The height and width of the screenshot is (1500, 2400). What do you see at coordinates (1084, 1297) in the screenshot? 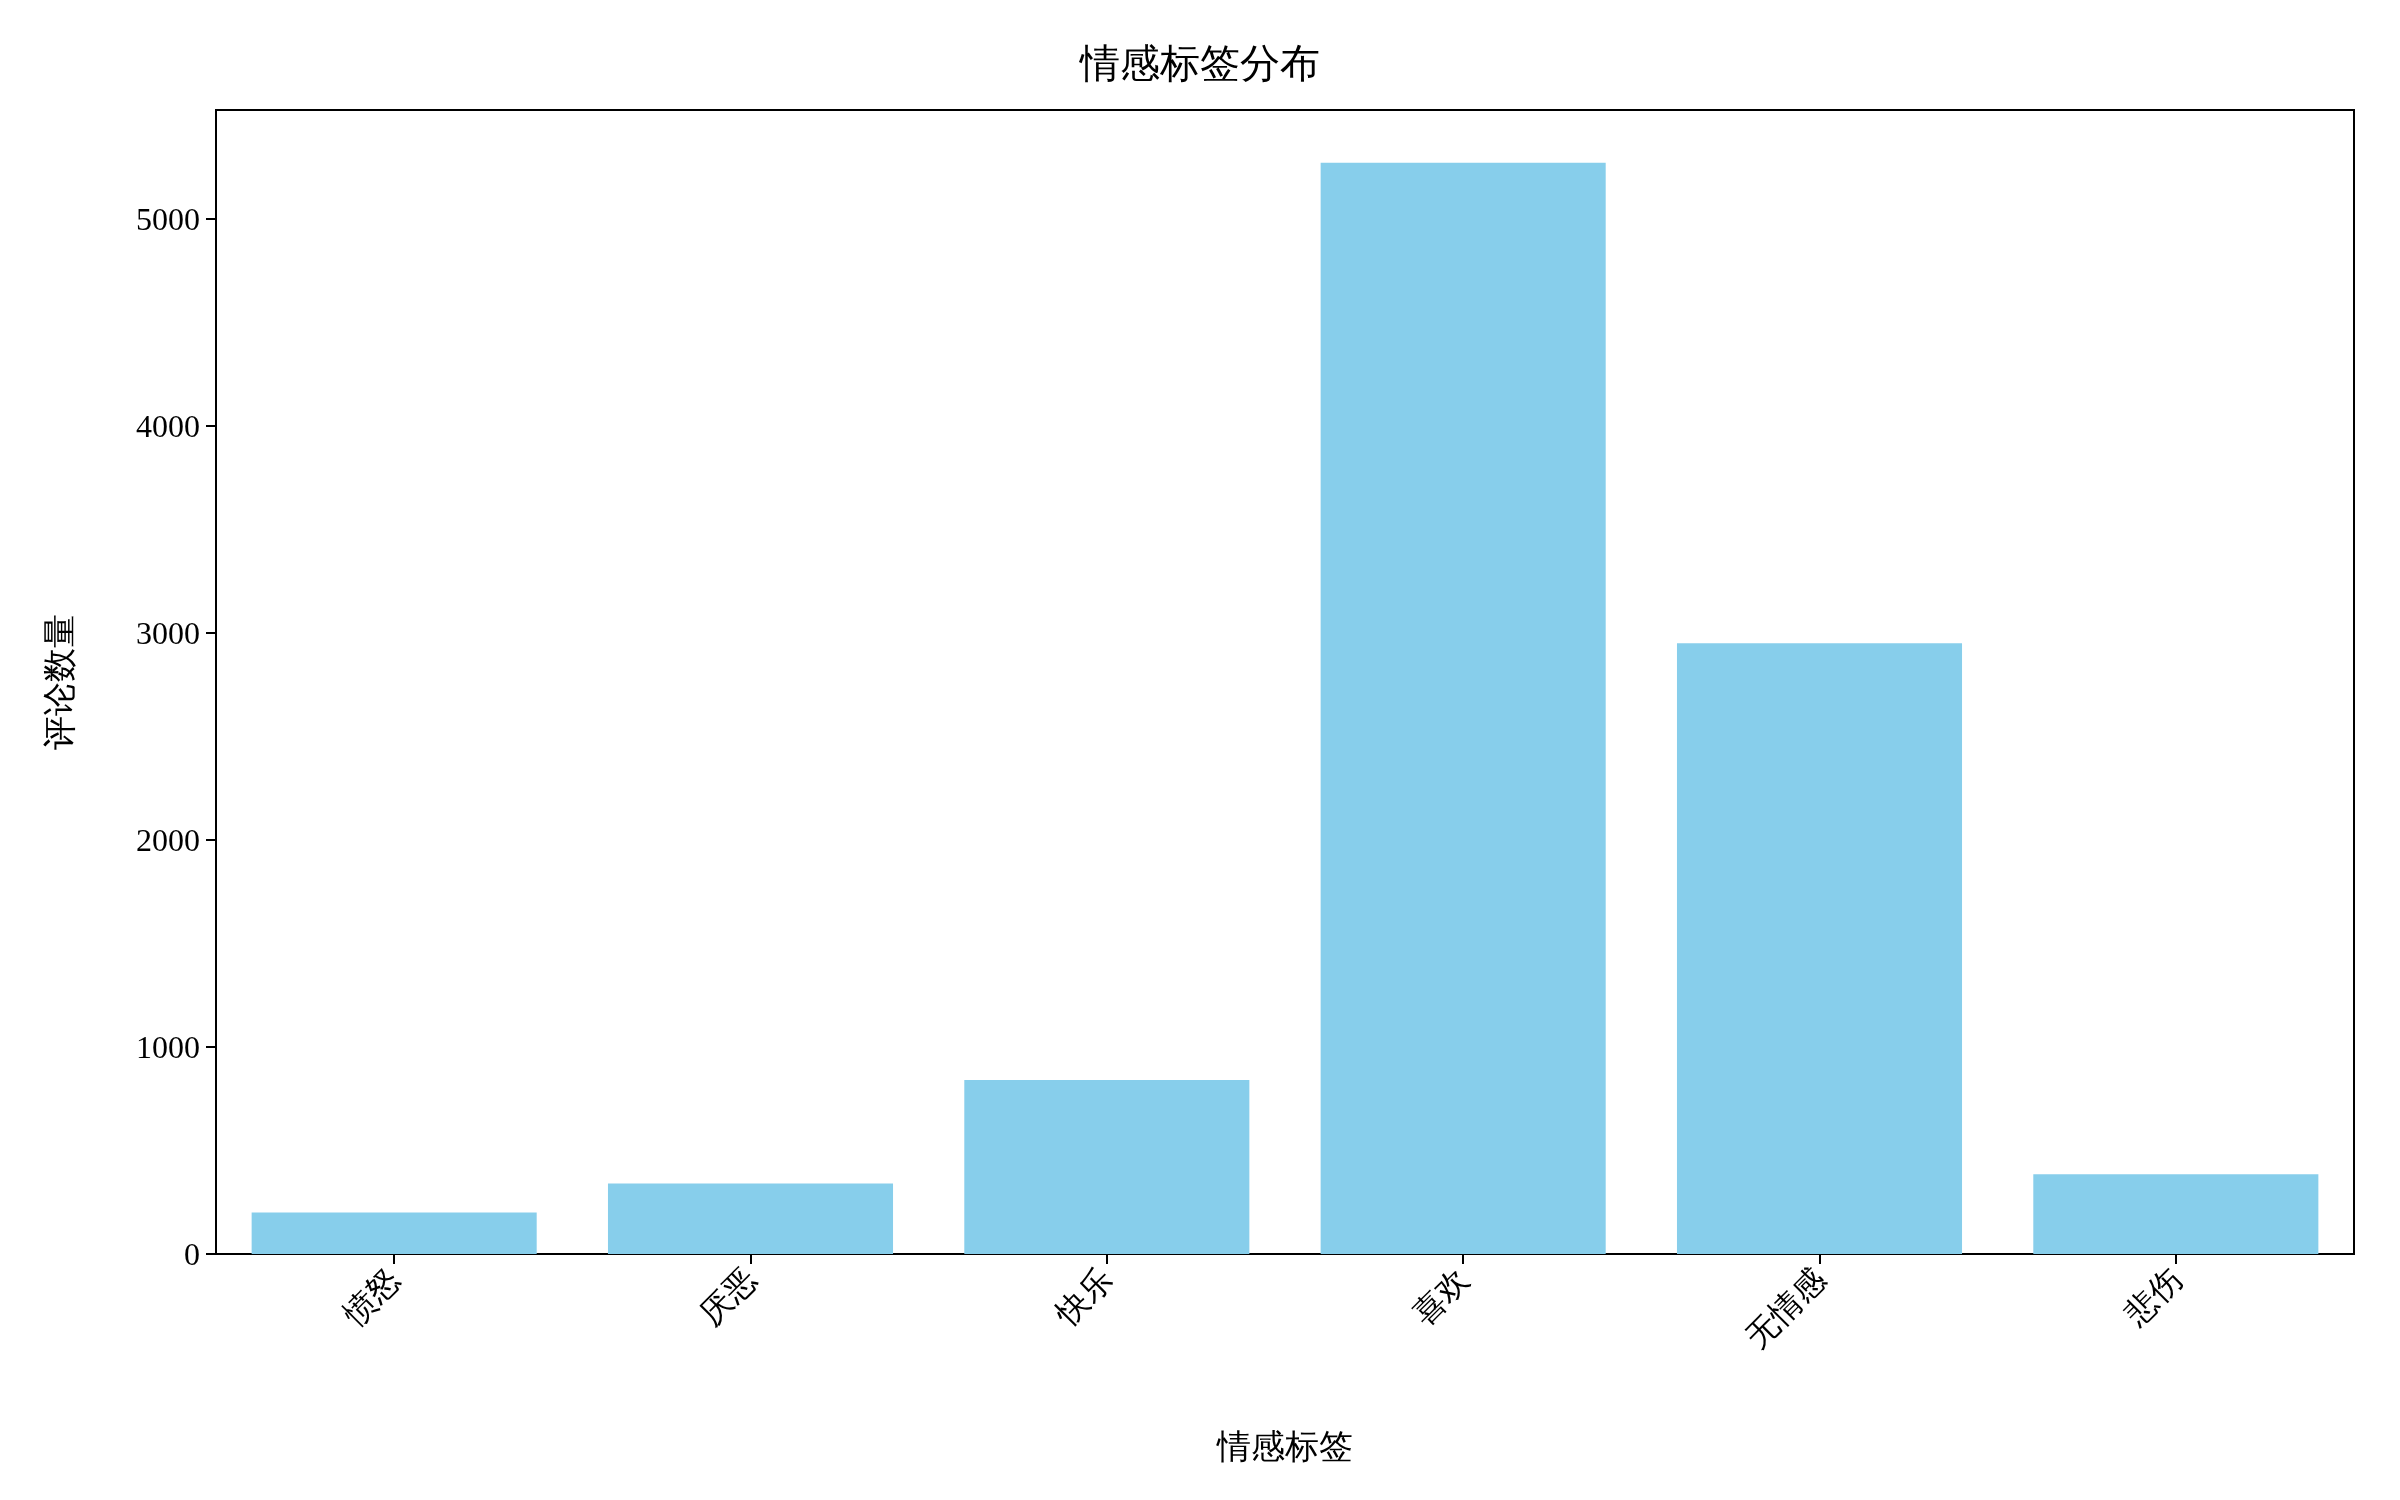
I see `x-tick-label: 快乐` at bounding box center [1084, 1297].